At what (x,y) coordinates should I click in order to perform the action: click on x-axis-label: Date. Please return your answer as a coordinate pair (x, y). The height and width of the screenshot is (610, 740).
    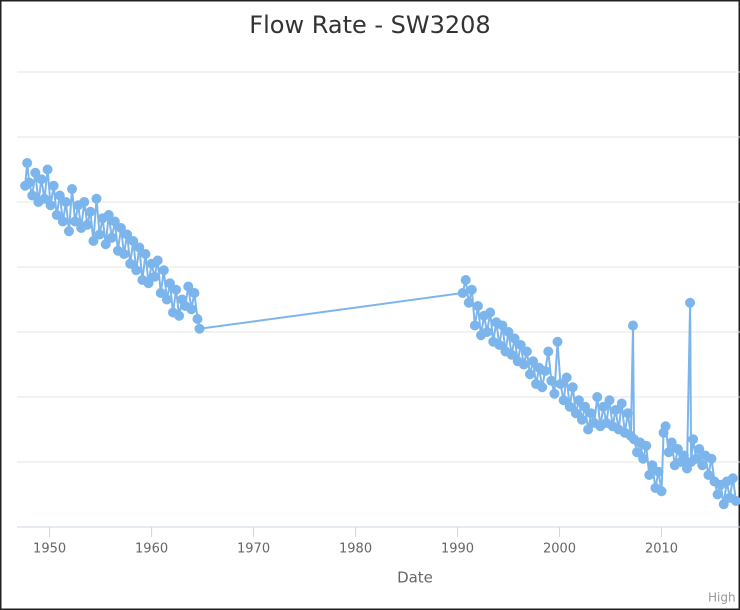
    Looking at the image, I should click on (415, 578).